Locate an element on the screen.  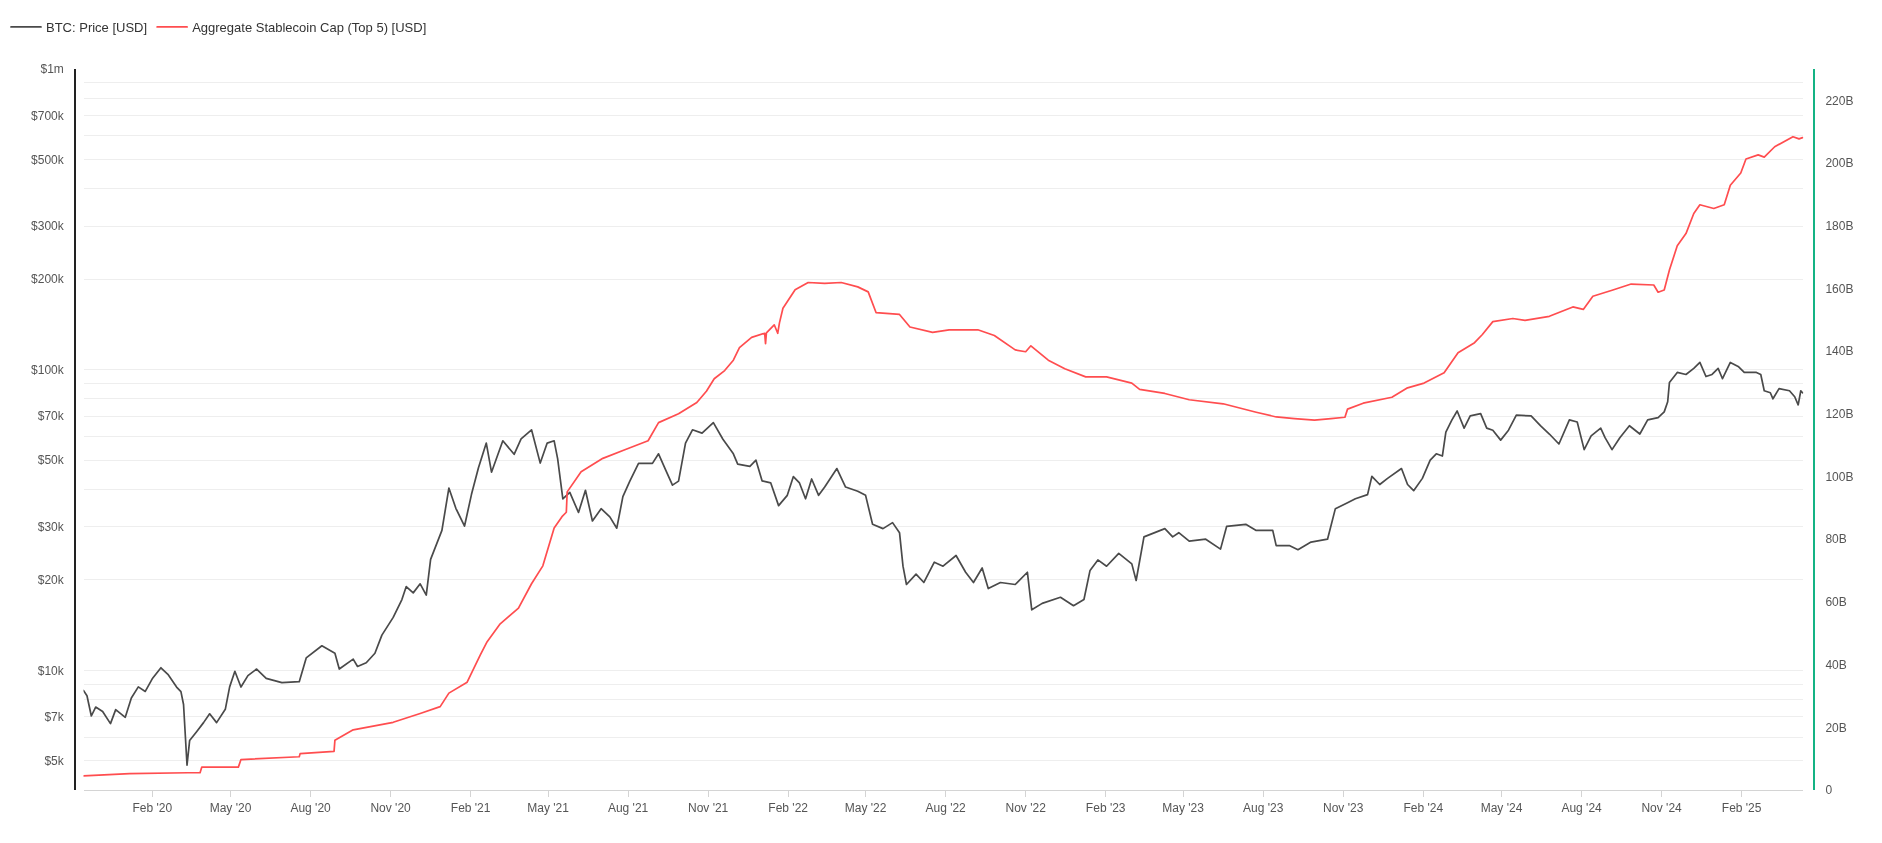
y-tick-label: $7k is located at coordinates (54, 717).